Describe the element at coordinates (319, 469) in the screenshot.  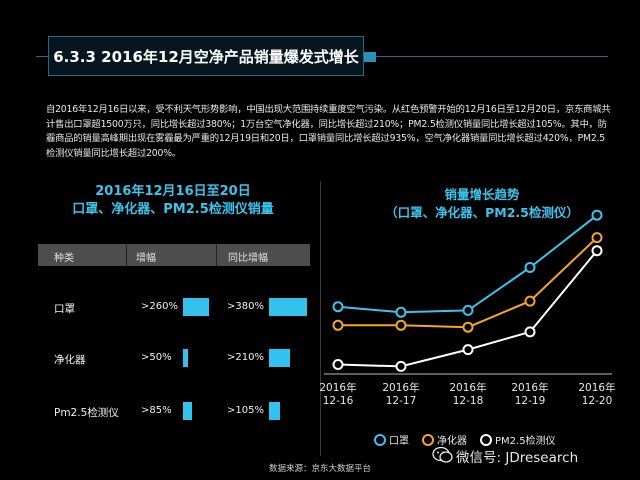
I see `data-source: 数据来源：京东大数据平台` at that location.